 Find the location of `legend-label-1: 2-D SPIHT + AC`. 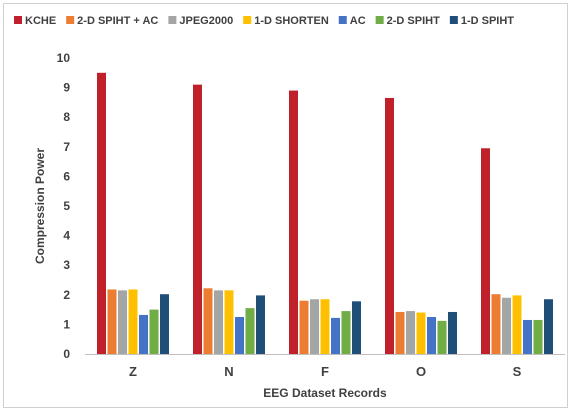

legend-label-1: 2-D SPIHT + AC is located at coordinates (117, 21).